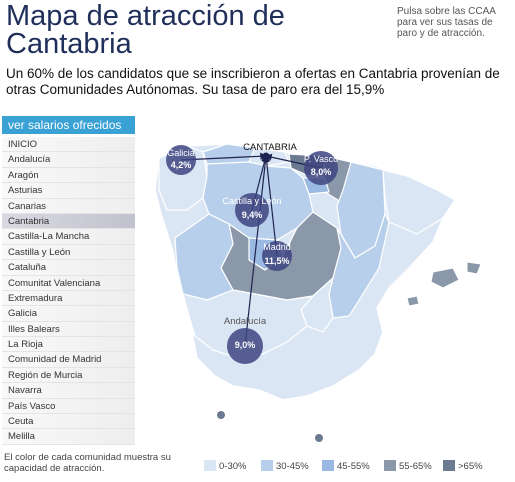 The image size is (515, 482). I want to click on menu-item-canarias: Canarias, so click(68, 206).